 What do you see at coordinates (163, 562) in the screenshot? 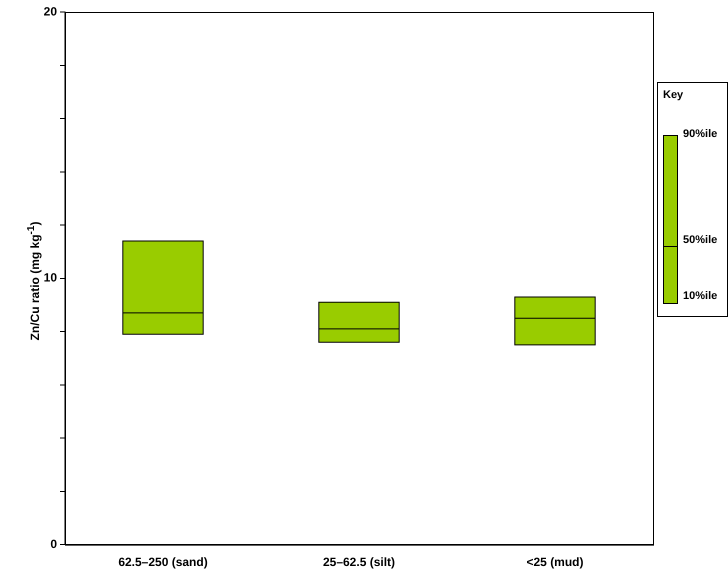
I see `x-tick-label: 62.5–250 (sand)` at bounding box center [163, 562].